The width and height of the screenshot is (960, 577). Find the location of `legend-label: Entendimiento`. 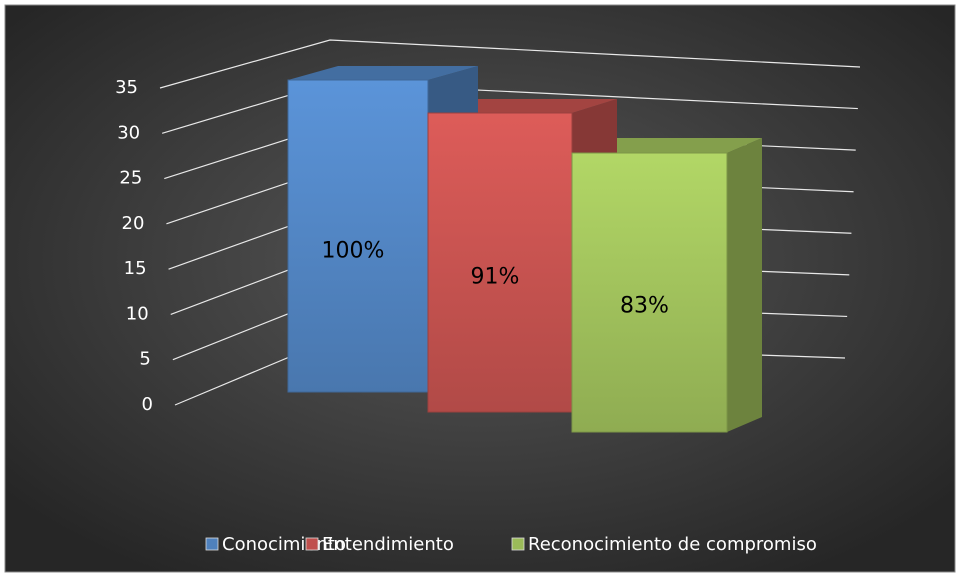

legend-label: Entendimiento is located at coordinates (388, 544).